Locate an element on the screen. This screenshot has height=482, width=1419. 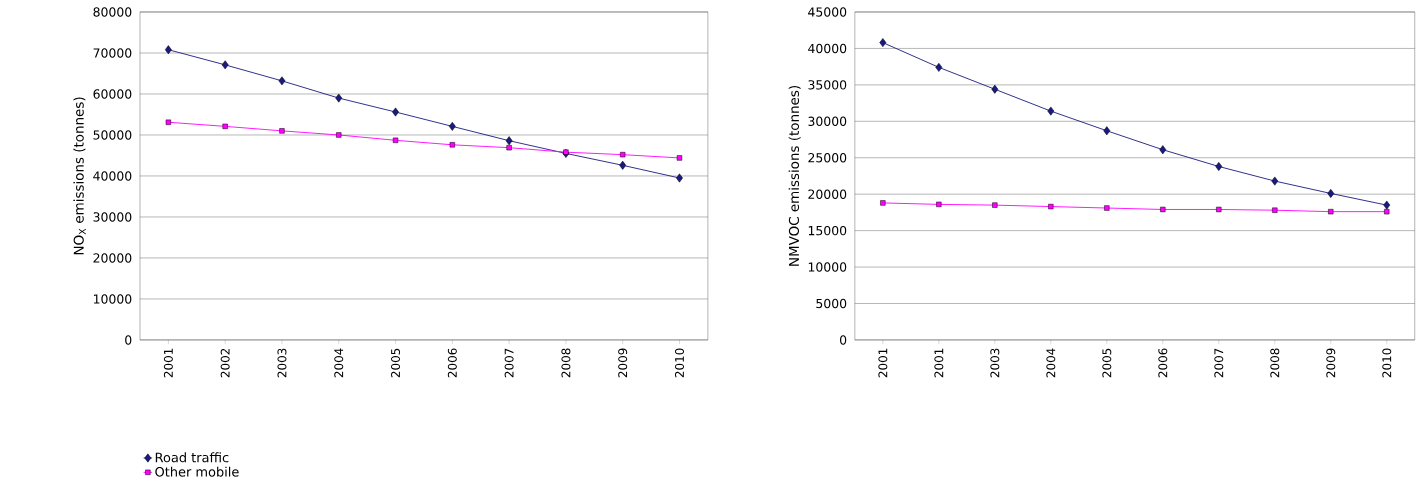
y-tick-label: 70000 is located at coordinates (112, 53).